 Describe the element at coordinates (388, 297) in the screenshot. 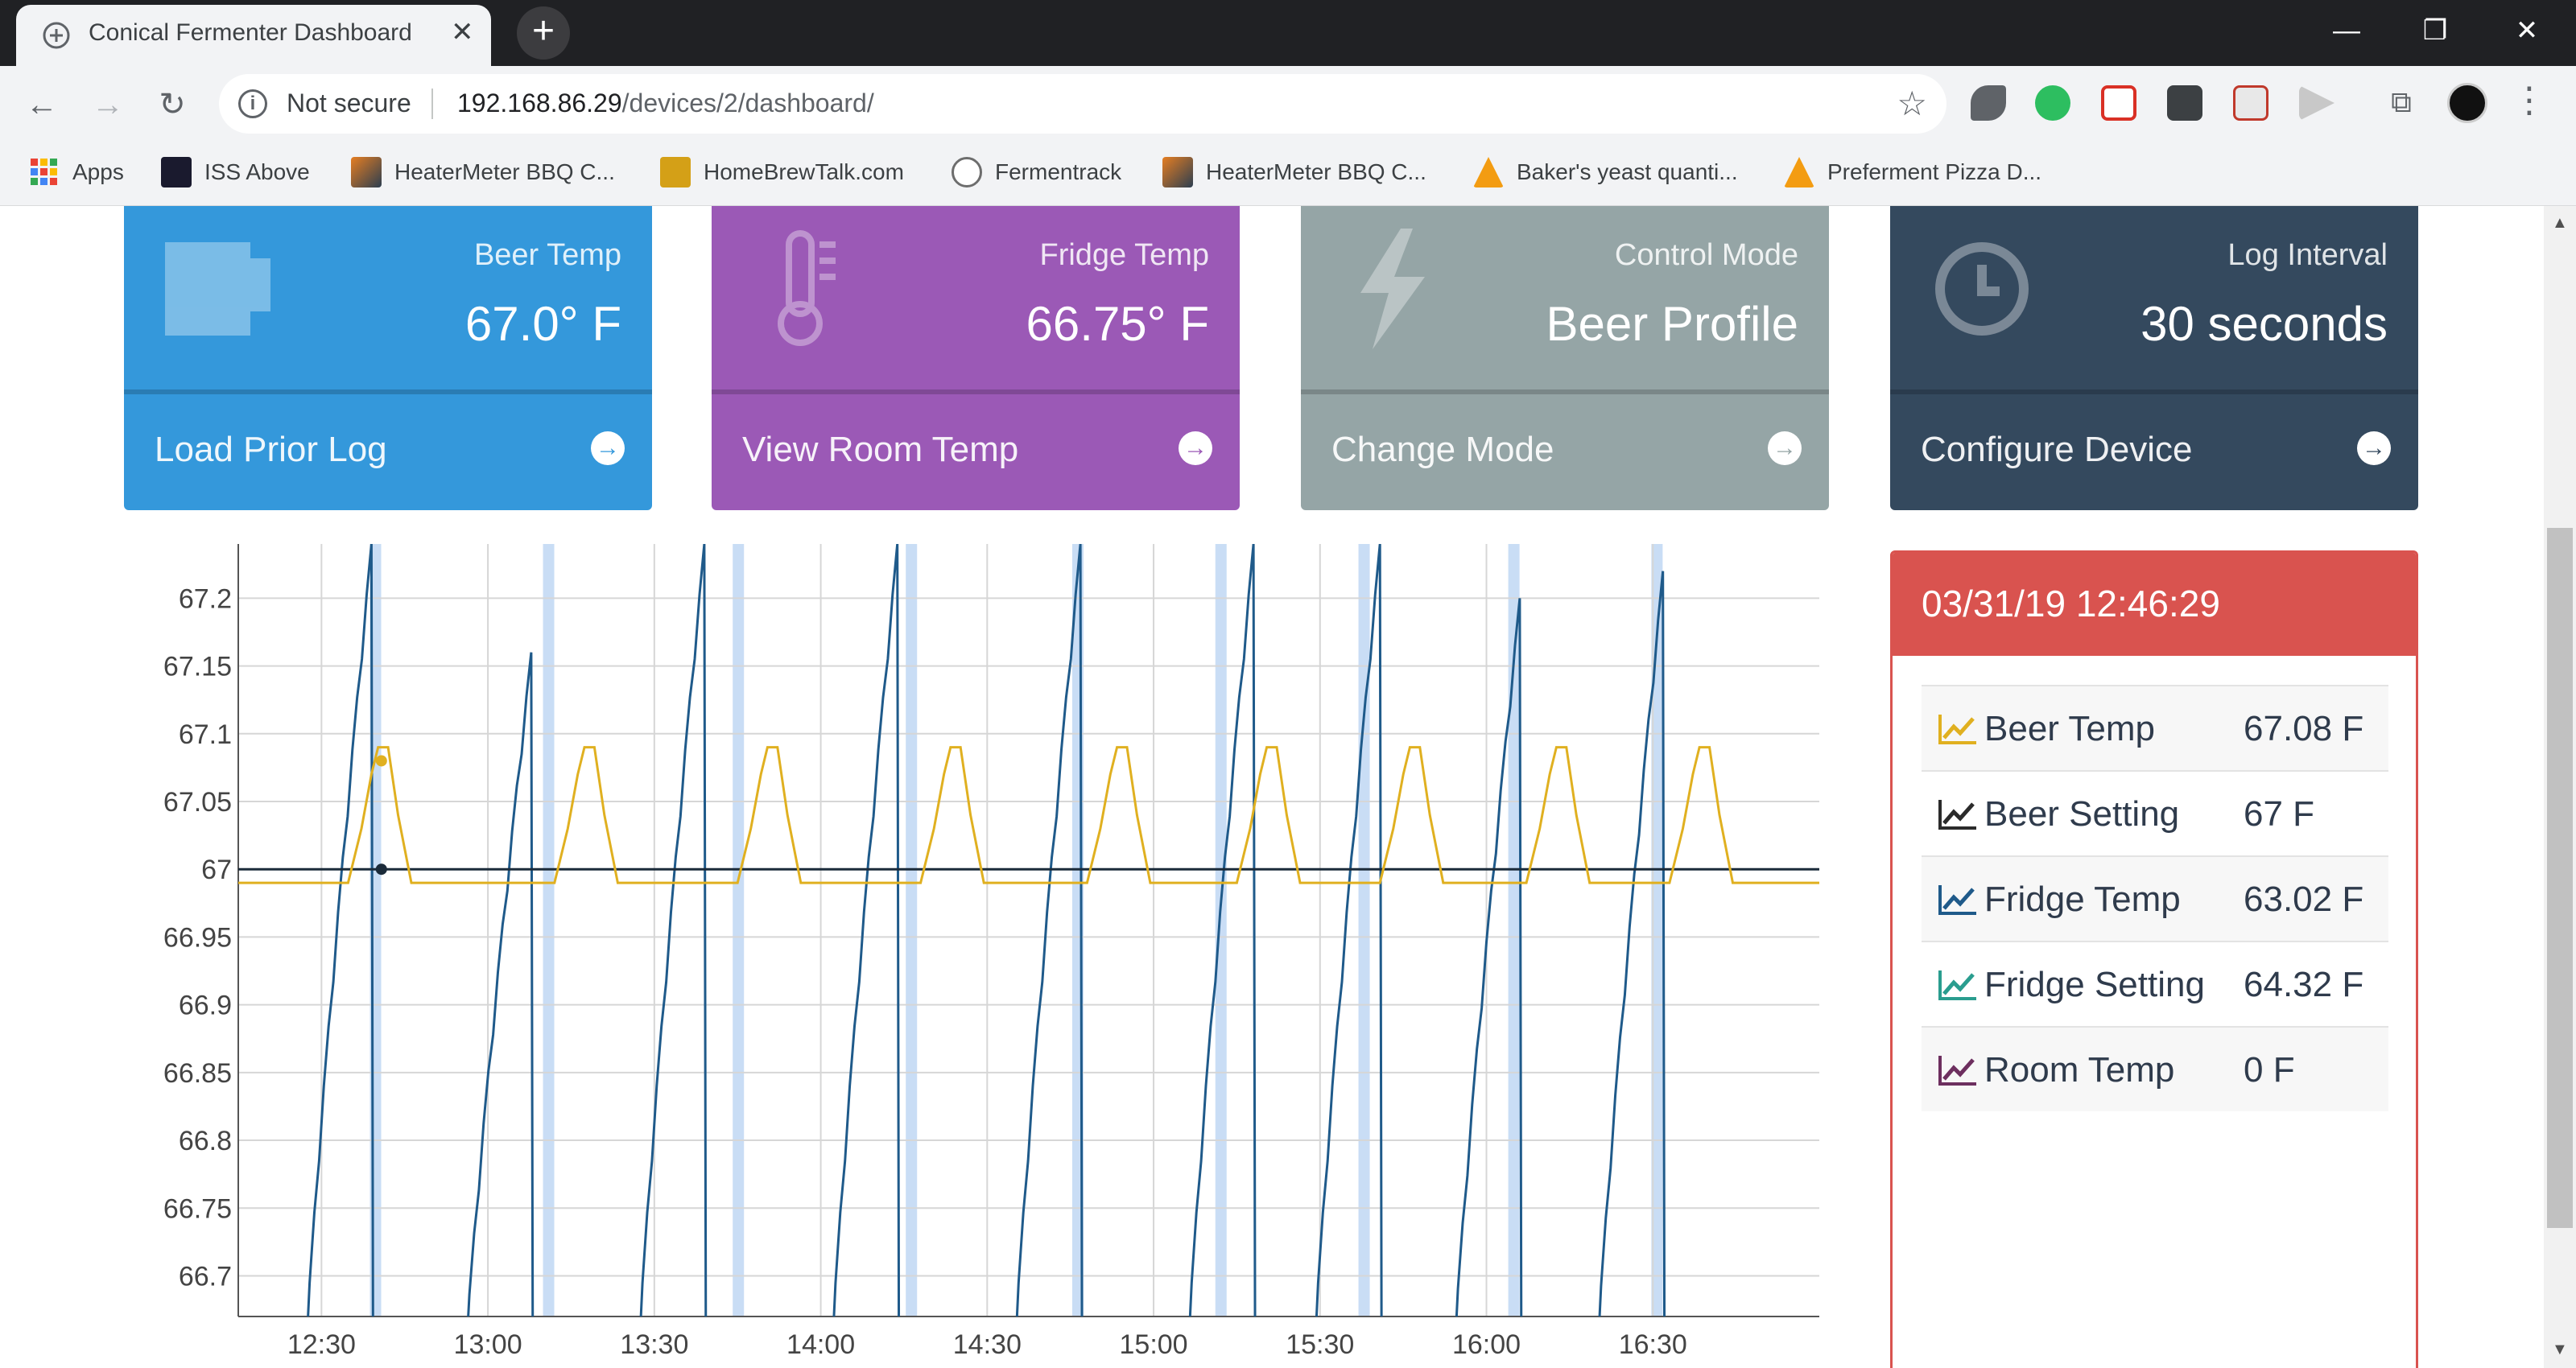

I see `panel-header: Beer Temp 67.0° F` at that location.